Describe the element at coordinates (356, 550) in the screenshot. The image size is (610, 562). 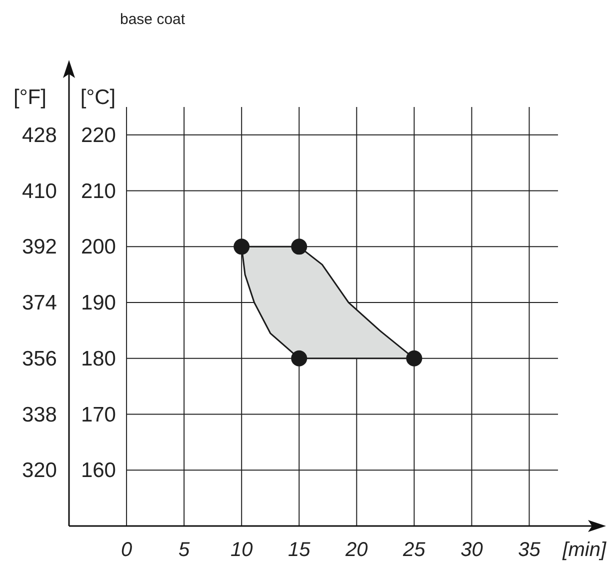
I see `x-tick-label: 20` at that location.